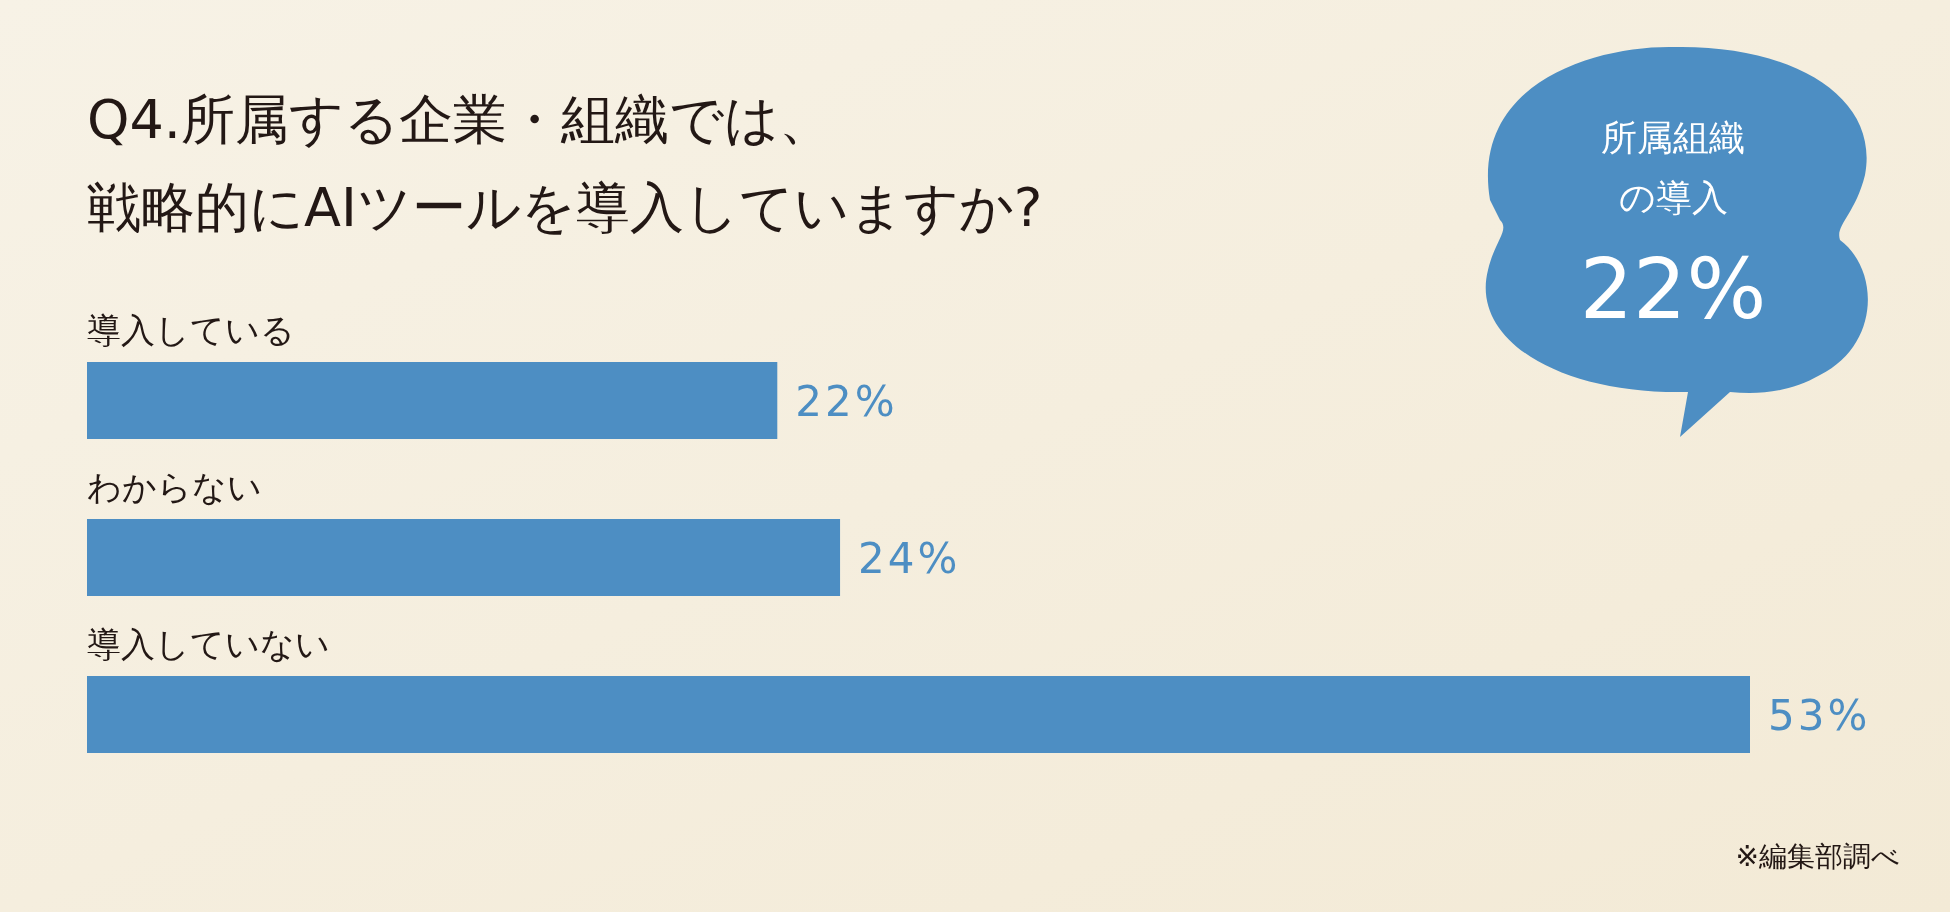 The width and height of the screenshot is (1950, 912). I want to click on value-label: 22%, so click(846, 401).